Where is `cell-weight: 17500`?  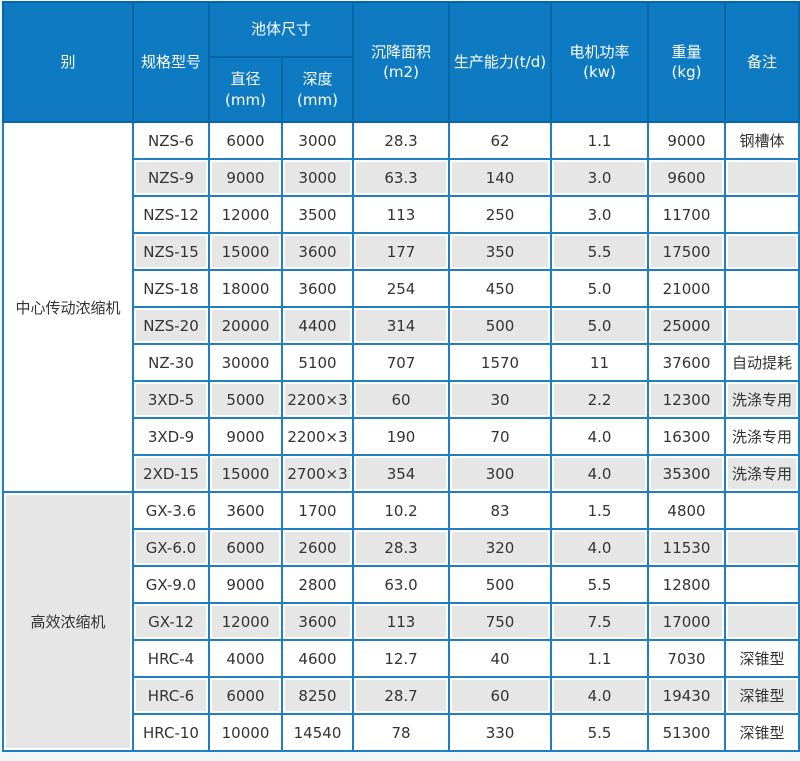 cell-weight: 17500 is located at coordinates (687, 251).